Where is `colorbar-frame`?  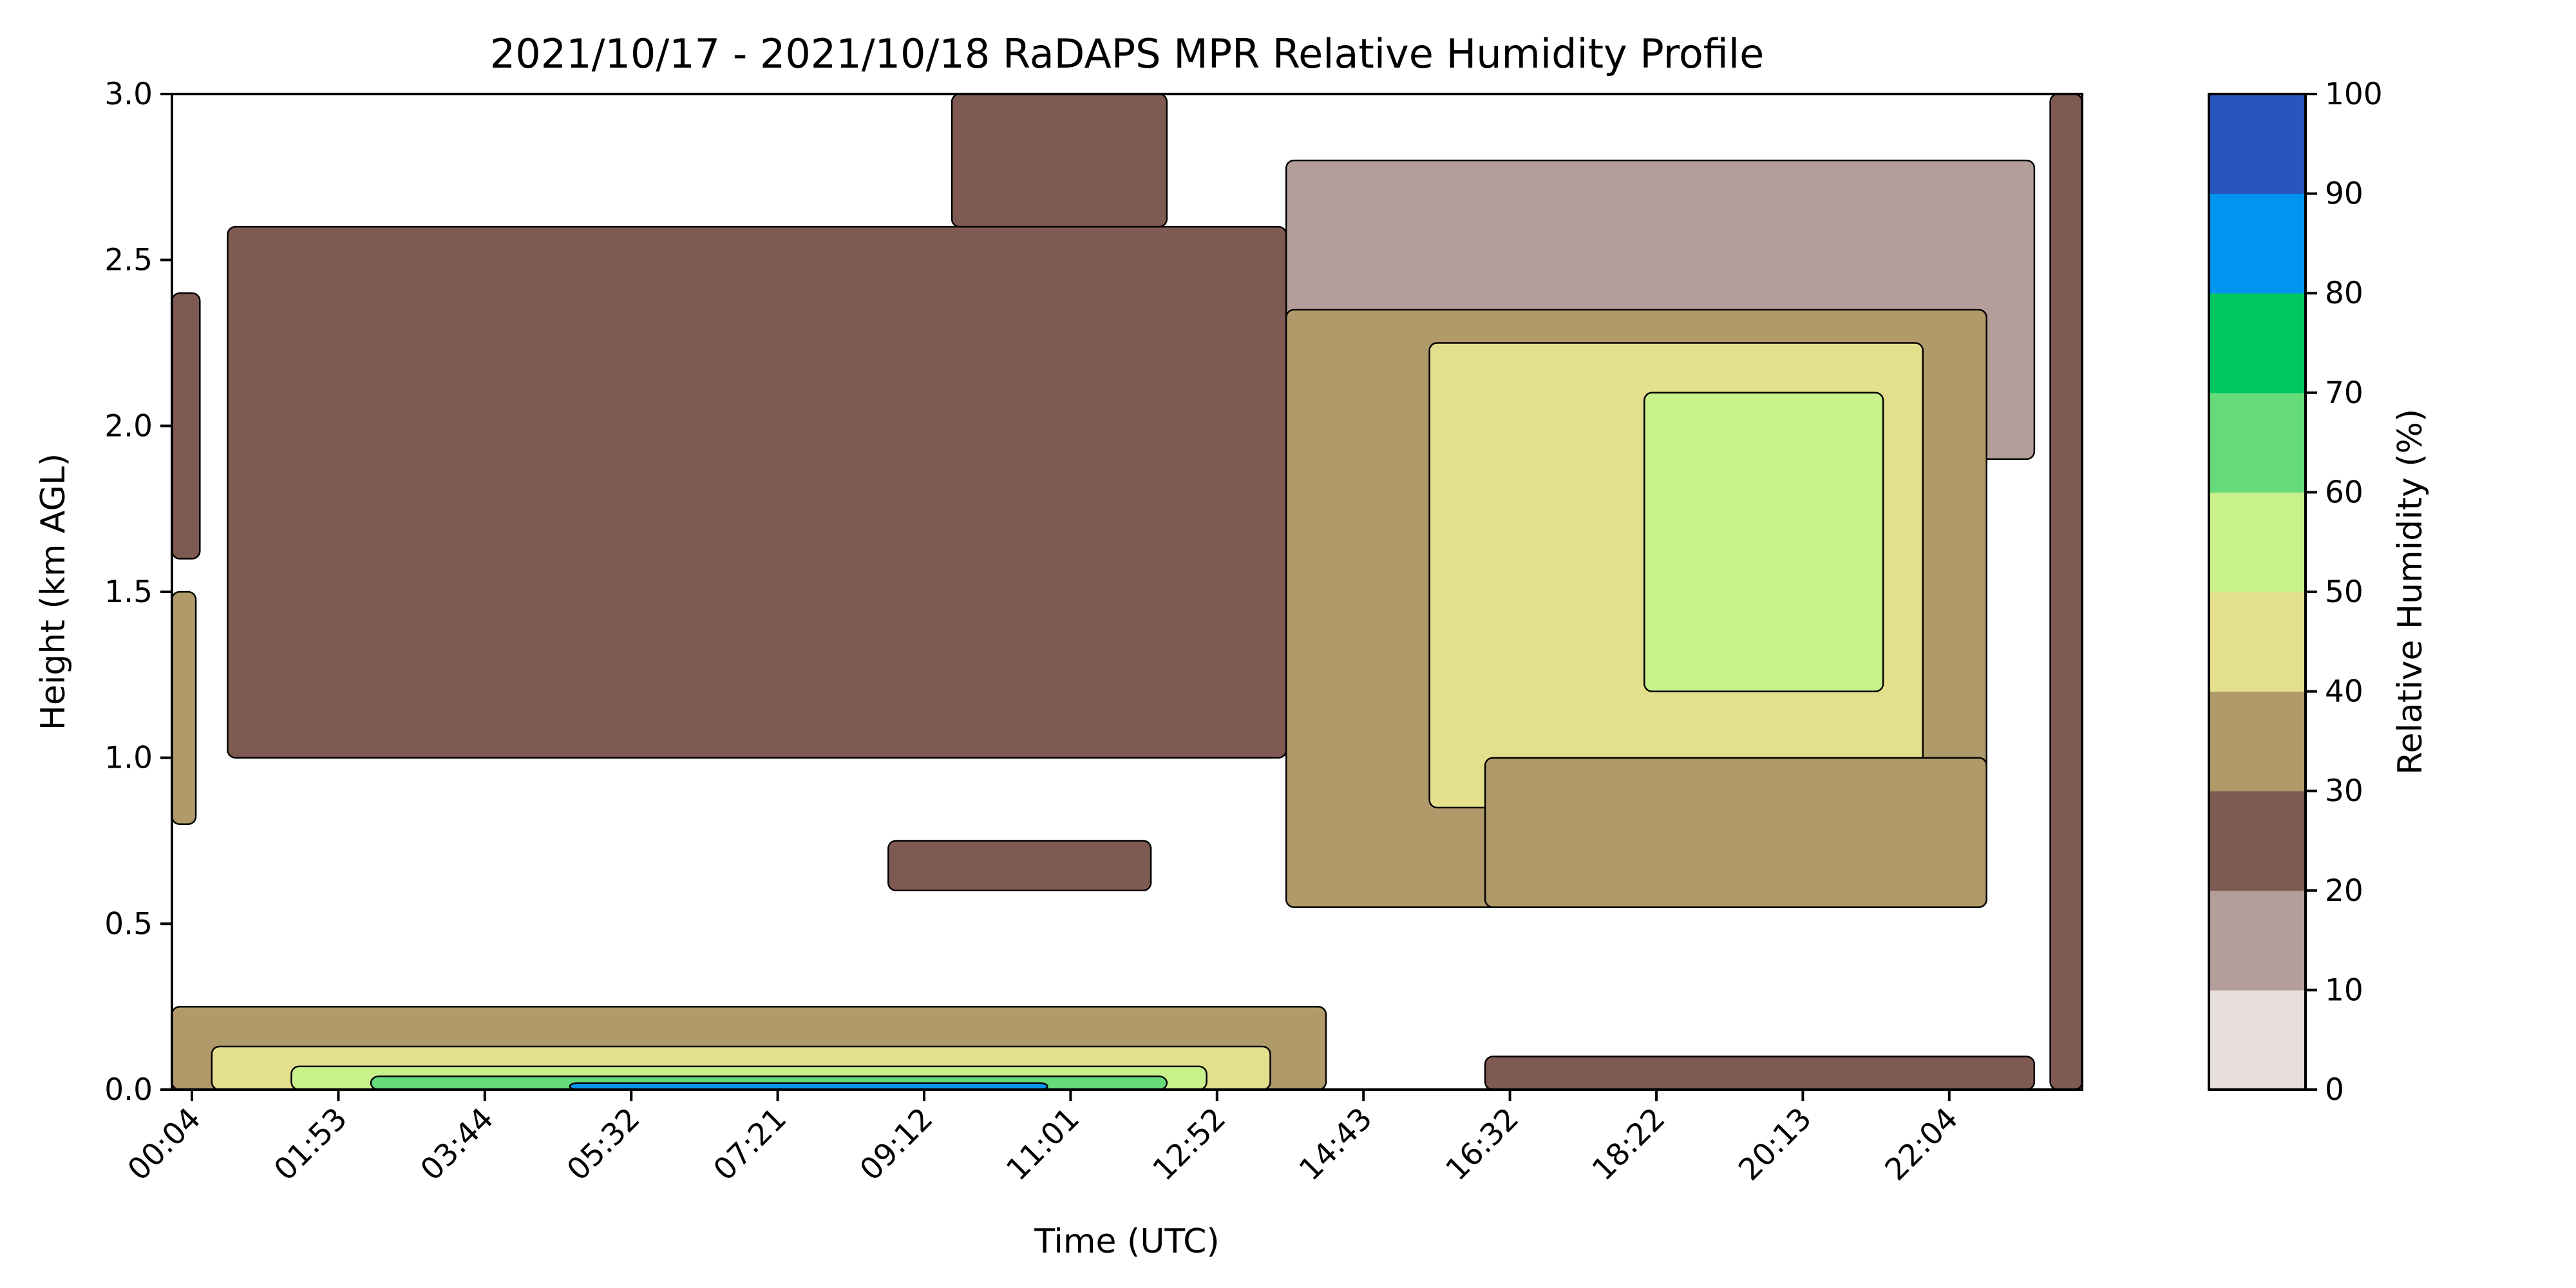
colorbar-frame is located at coordinates (2258, 592).